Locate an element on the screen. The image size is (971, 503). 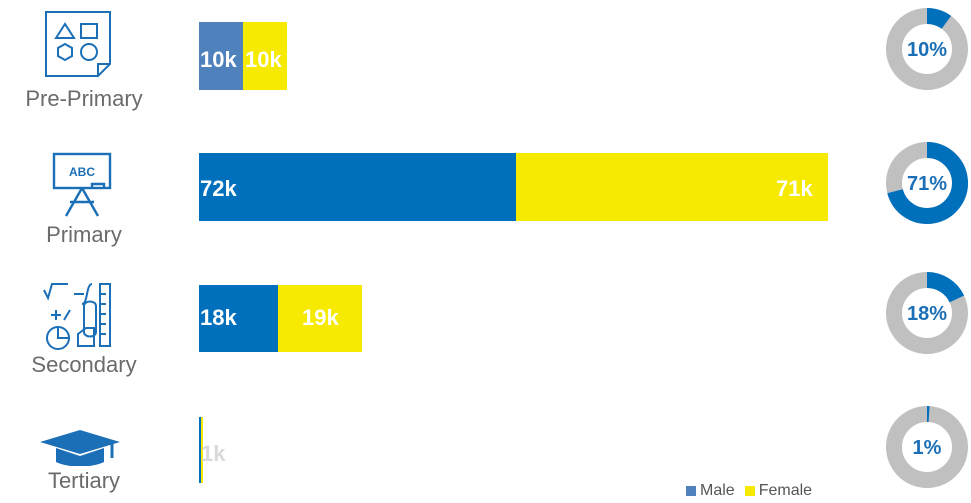
donut-percent-label: 71% is located at coordinates (927, 184).